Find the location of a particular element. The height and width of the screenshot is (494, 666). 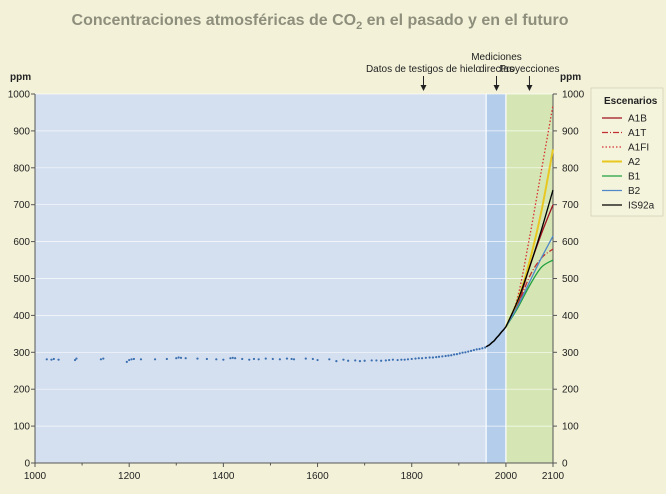

legend-box is located at coordinates (627, 152).